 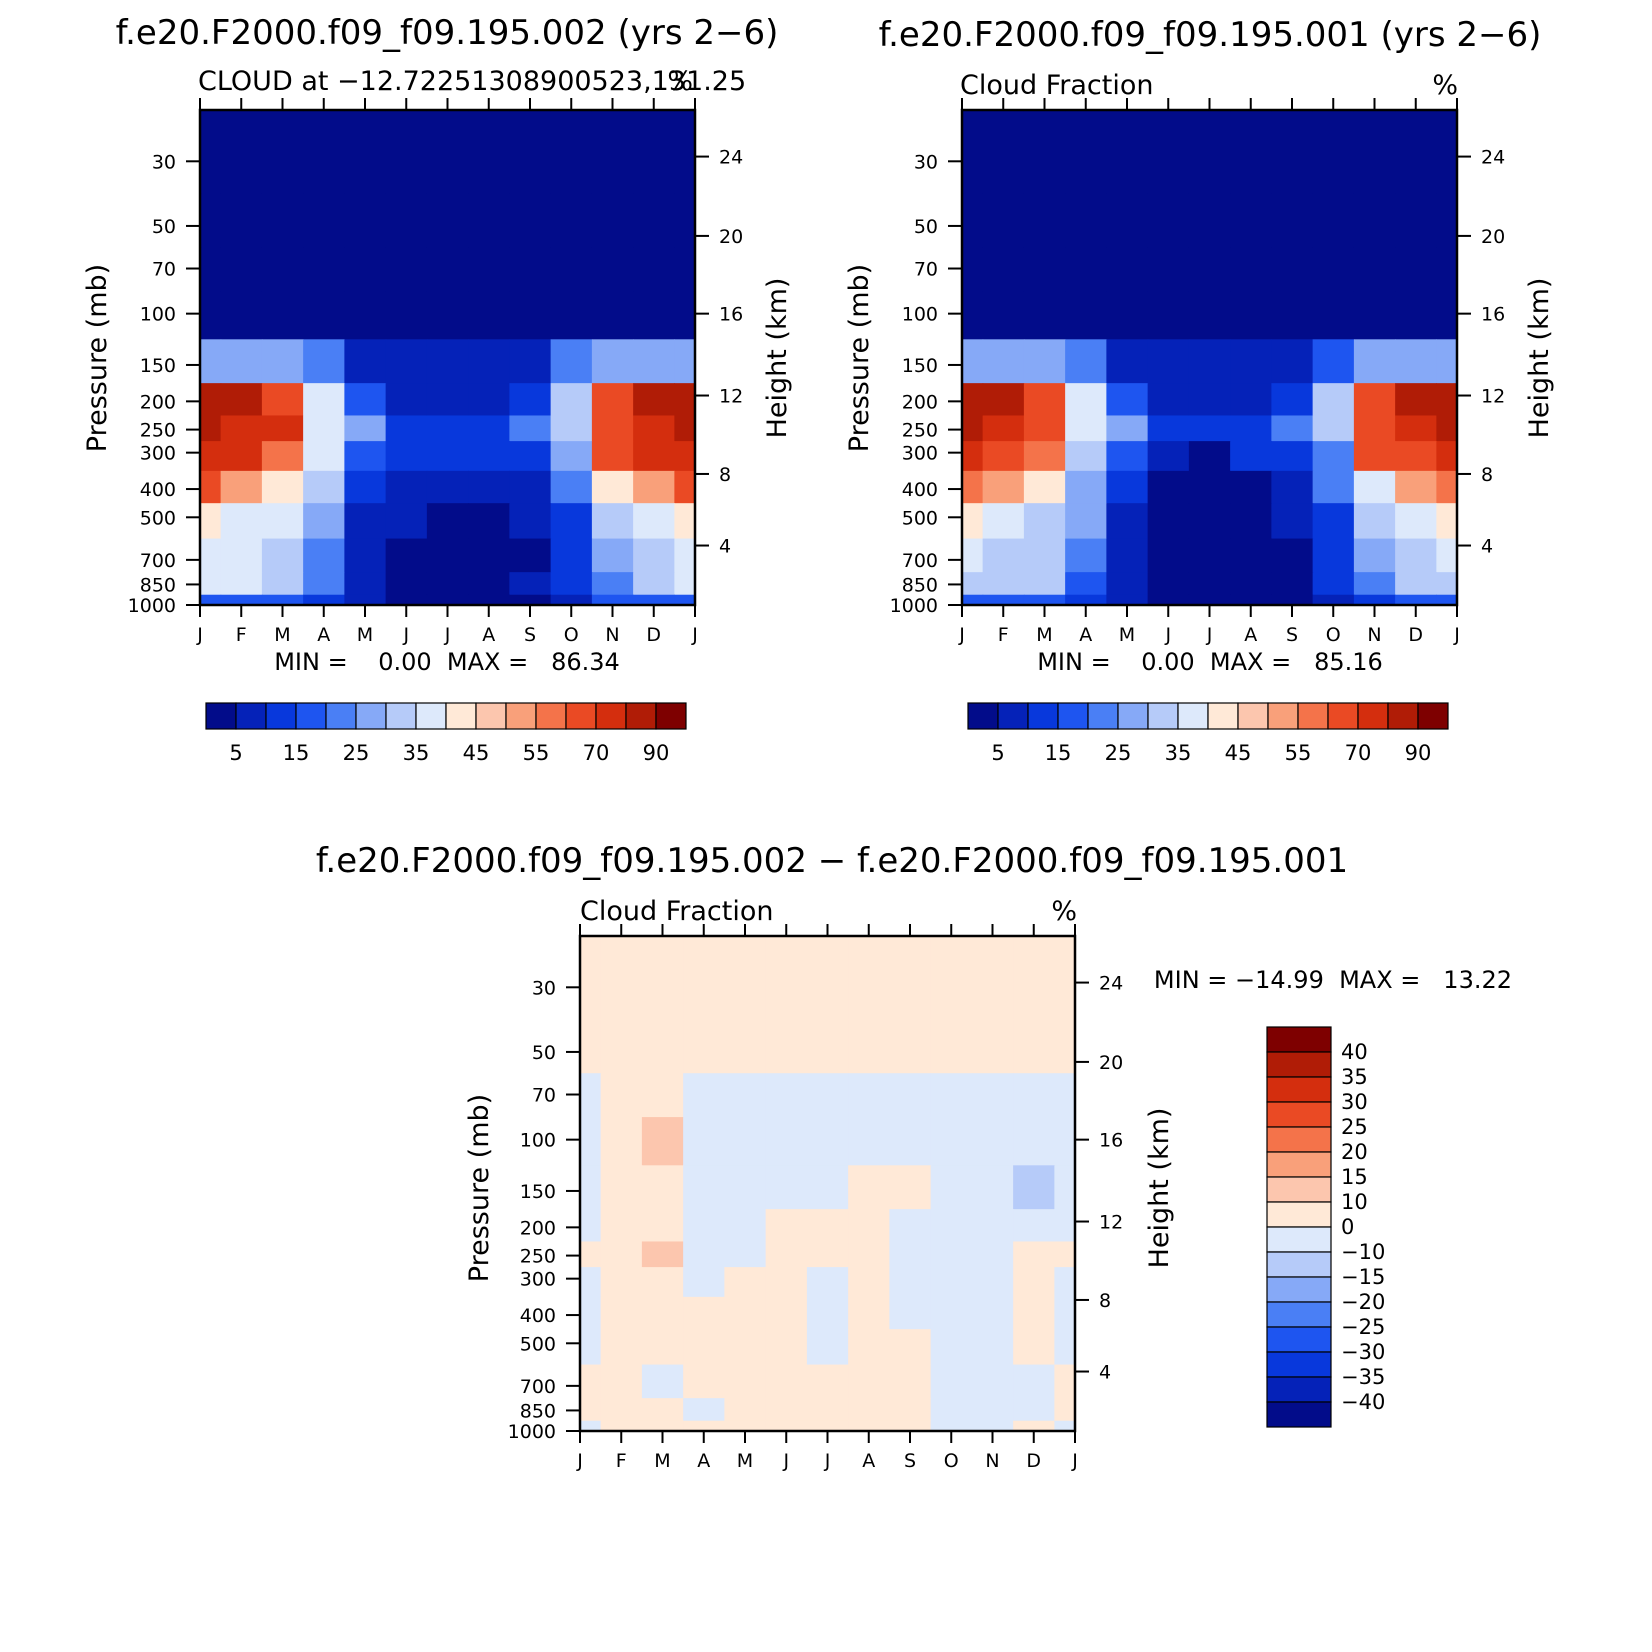 I want to click on x-tick-label: D, so click(x=1033, y=1461).